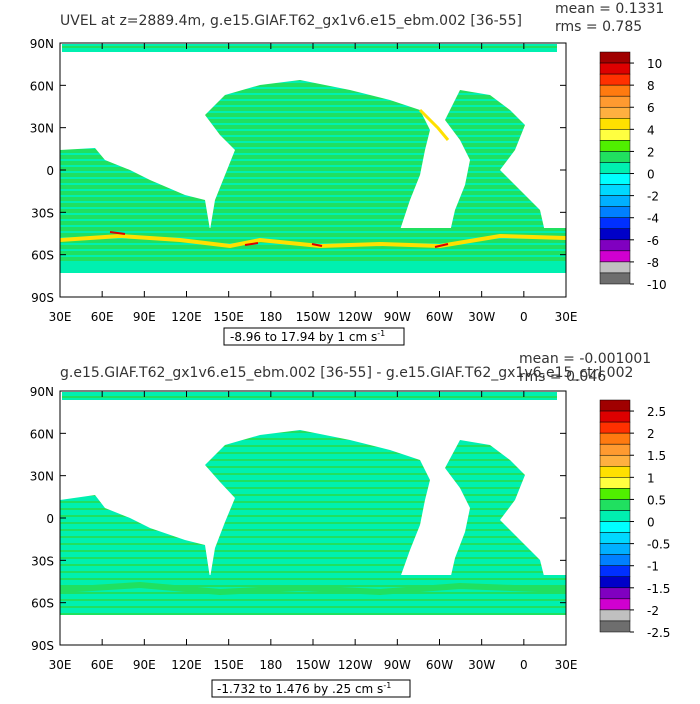 This screenshot has height=704, width=700. I want to click on top-xtick-label: 180, so click(270, 317).